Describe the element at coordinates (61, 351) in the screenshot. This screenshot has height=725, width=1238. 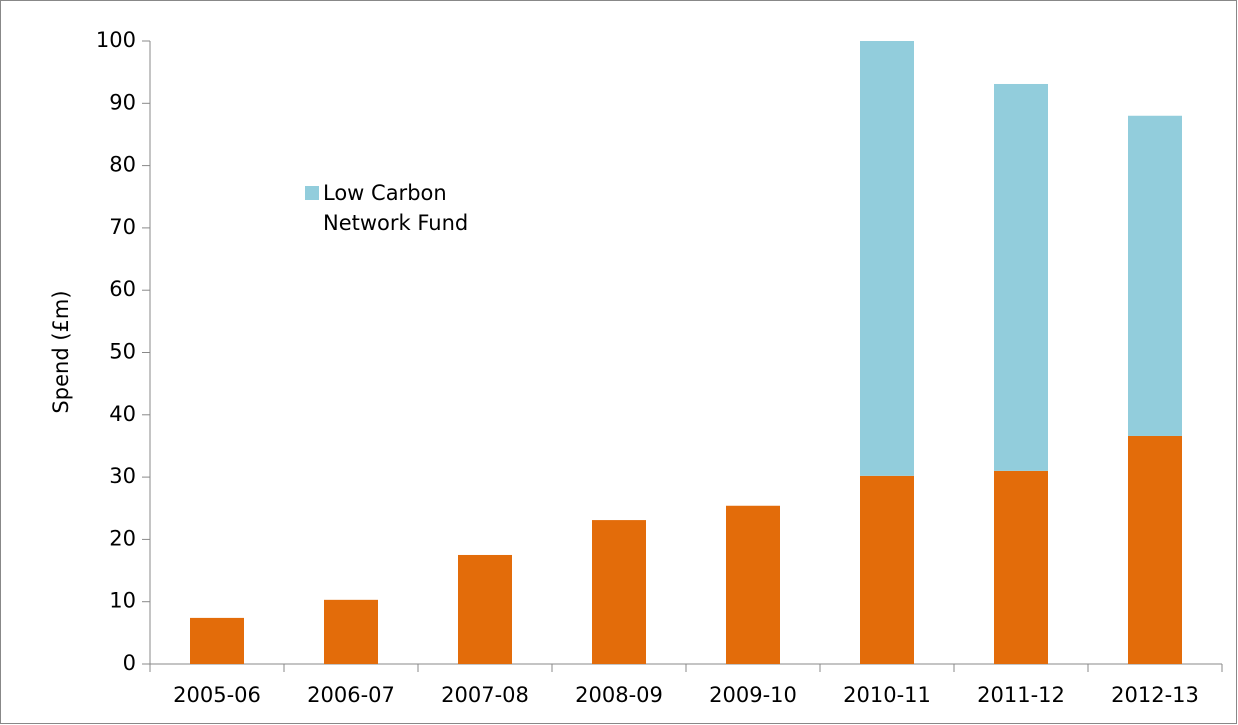
I see `y-axis-label: Spend (£m)` at that location.